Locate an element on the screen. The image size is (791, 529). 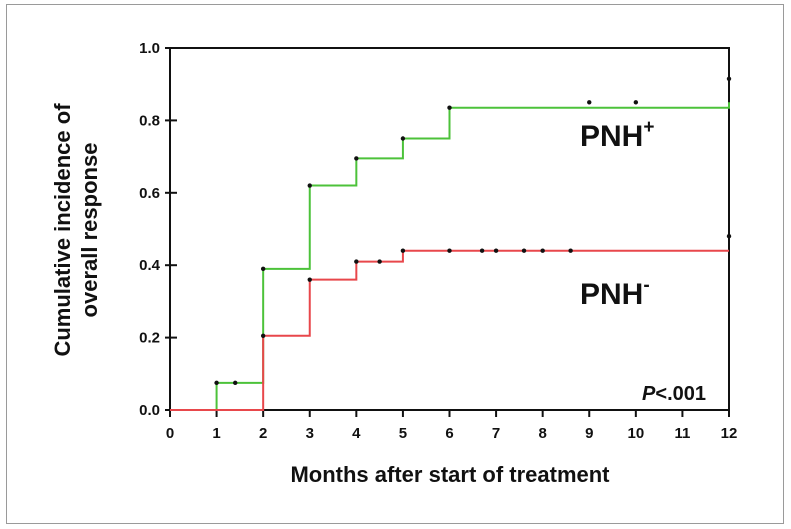
series-label-pnh-minus: PNH- is located at coordinates (615, 293).